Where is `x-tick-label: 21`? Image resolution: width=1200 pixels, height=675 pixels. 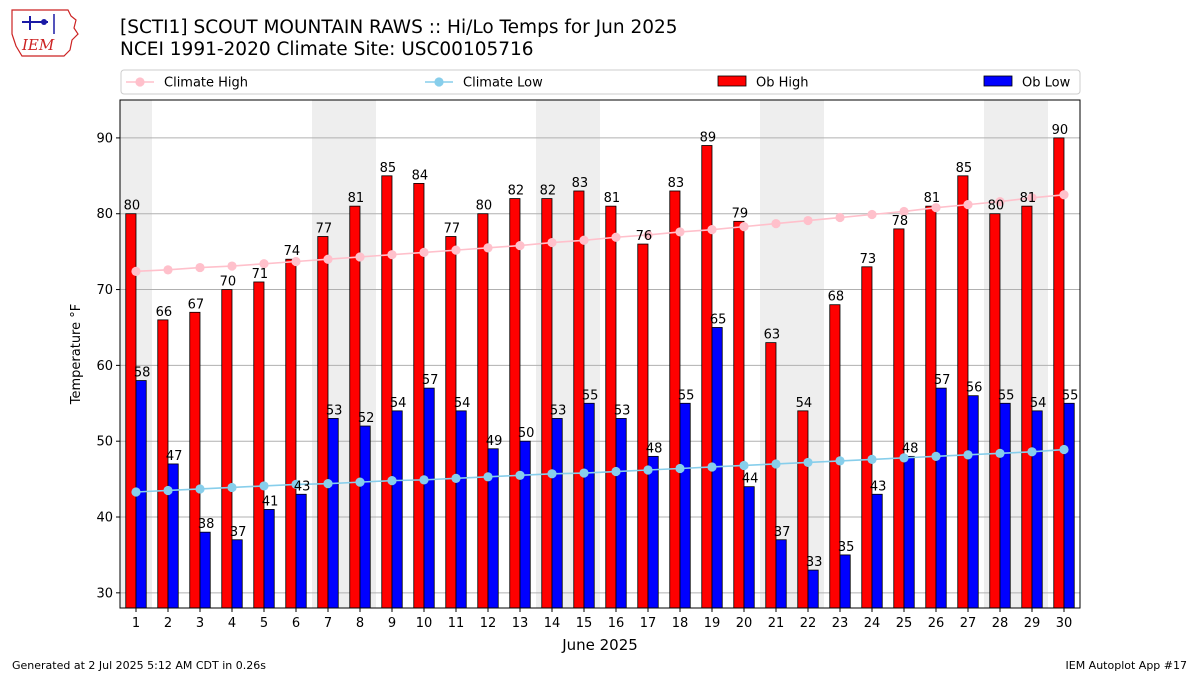 x-tick-label: 21 is located at coordinates (776, 623).